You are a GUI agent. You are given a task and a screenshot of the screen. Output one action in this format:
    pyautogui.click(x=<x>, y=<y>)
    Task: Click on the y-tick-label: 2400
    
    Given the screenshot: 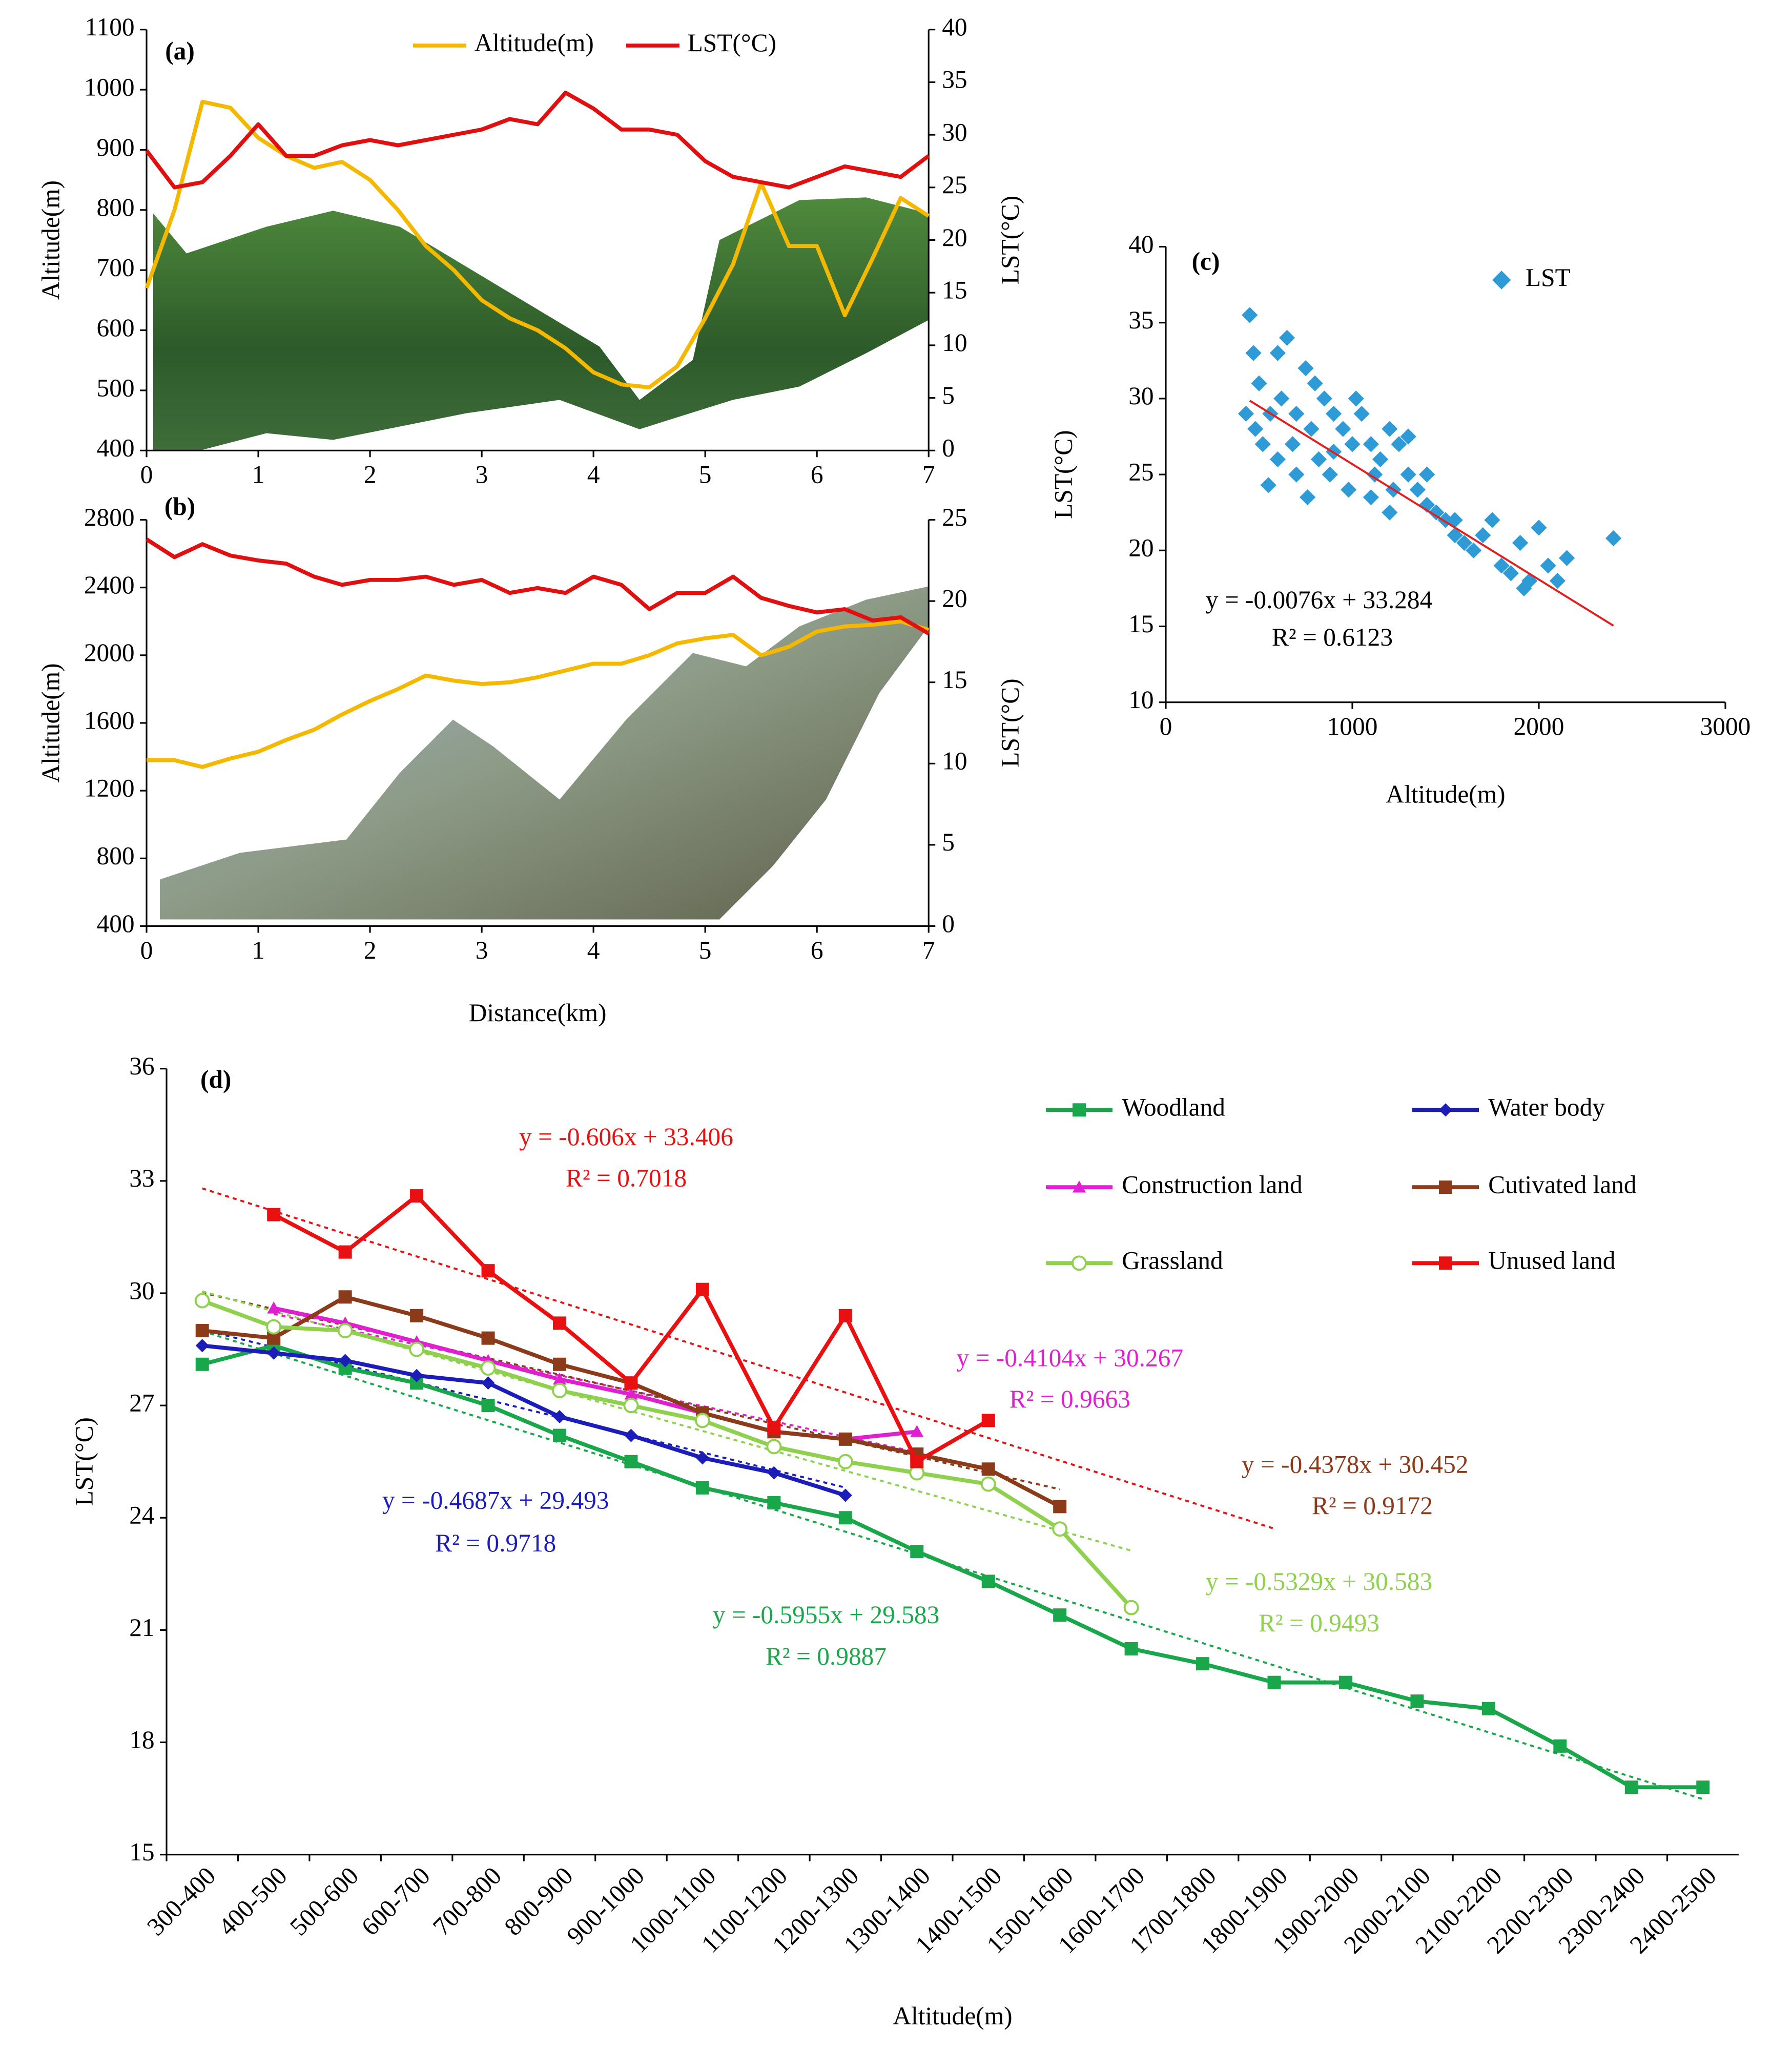 What is the action you would take?
    pyautogui.click(x=109, y=585)
    